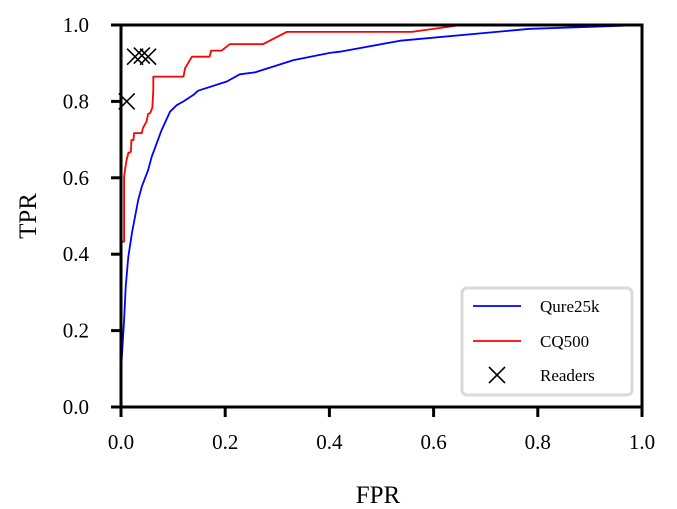 This screenshot has width=677, height=509. I want to click on y-tick-label: 0.0, so click(76, 407).